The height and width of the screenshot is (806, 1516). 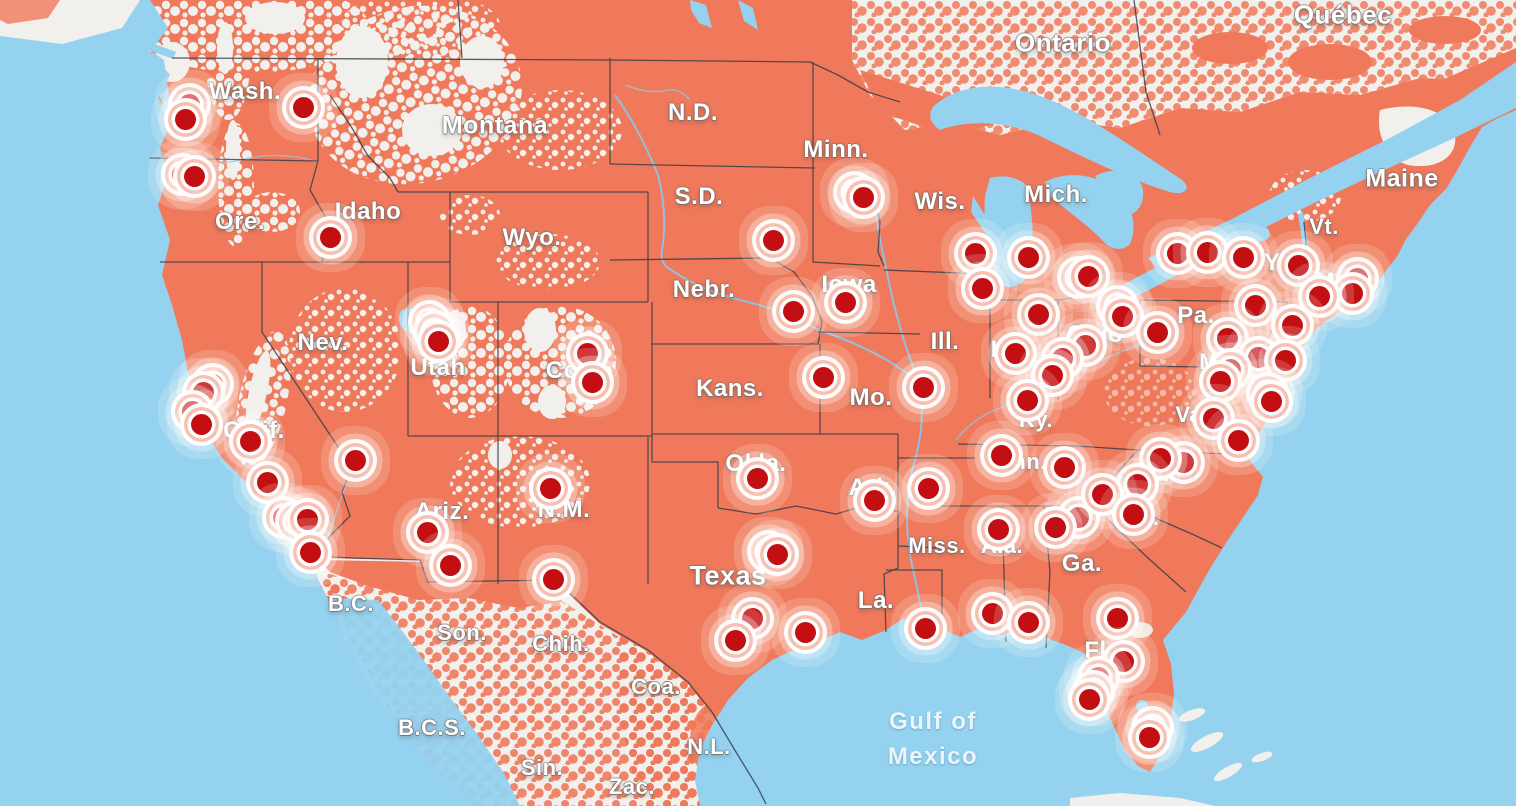 What do you see at coordinates (1171, 757) in the screenshot?
I see `islands` at bounding box center [1171, 757].